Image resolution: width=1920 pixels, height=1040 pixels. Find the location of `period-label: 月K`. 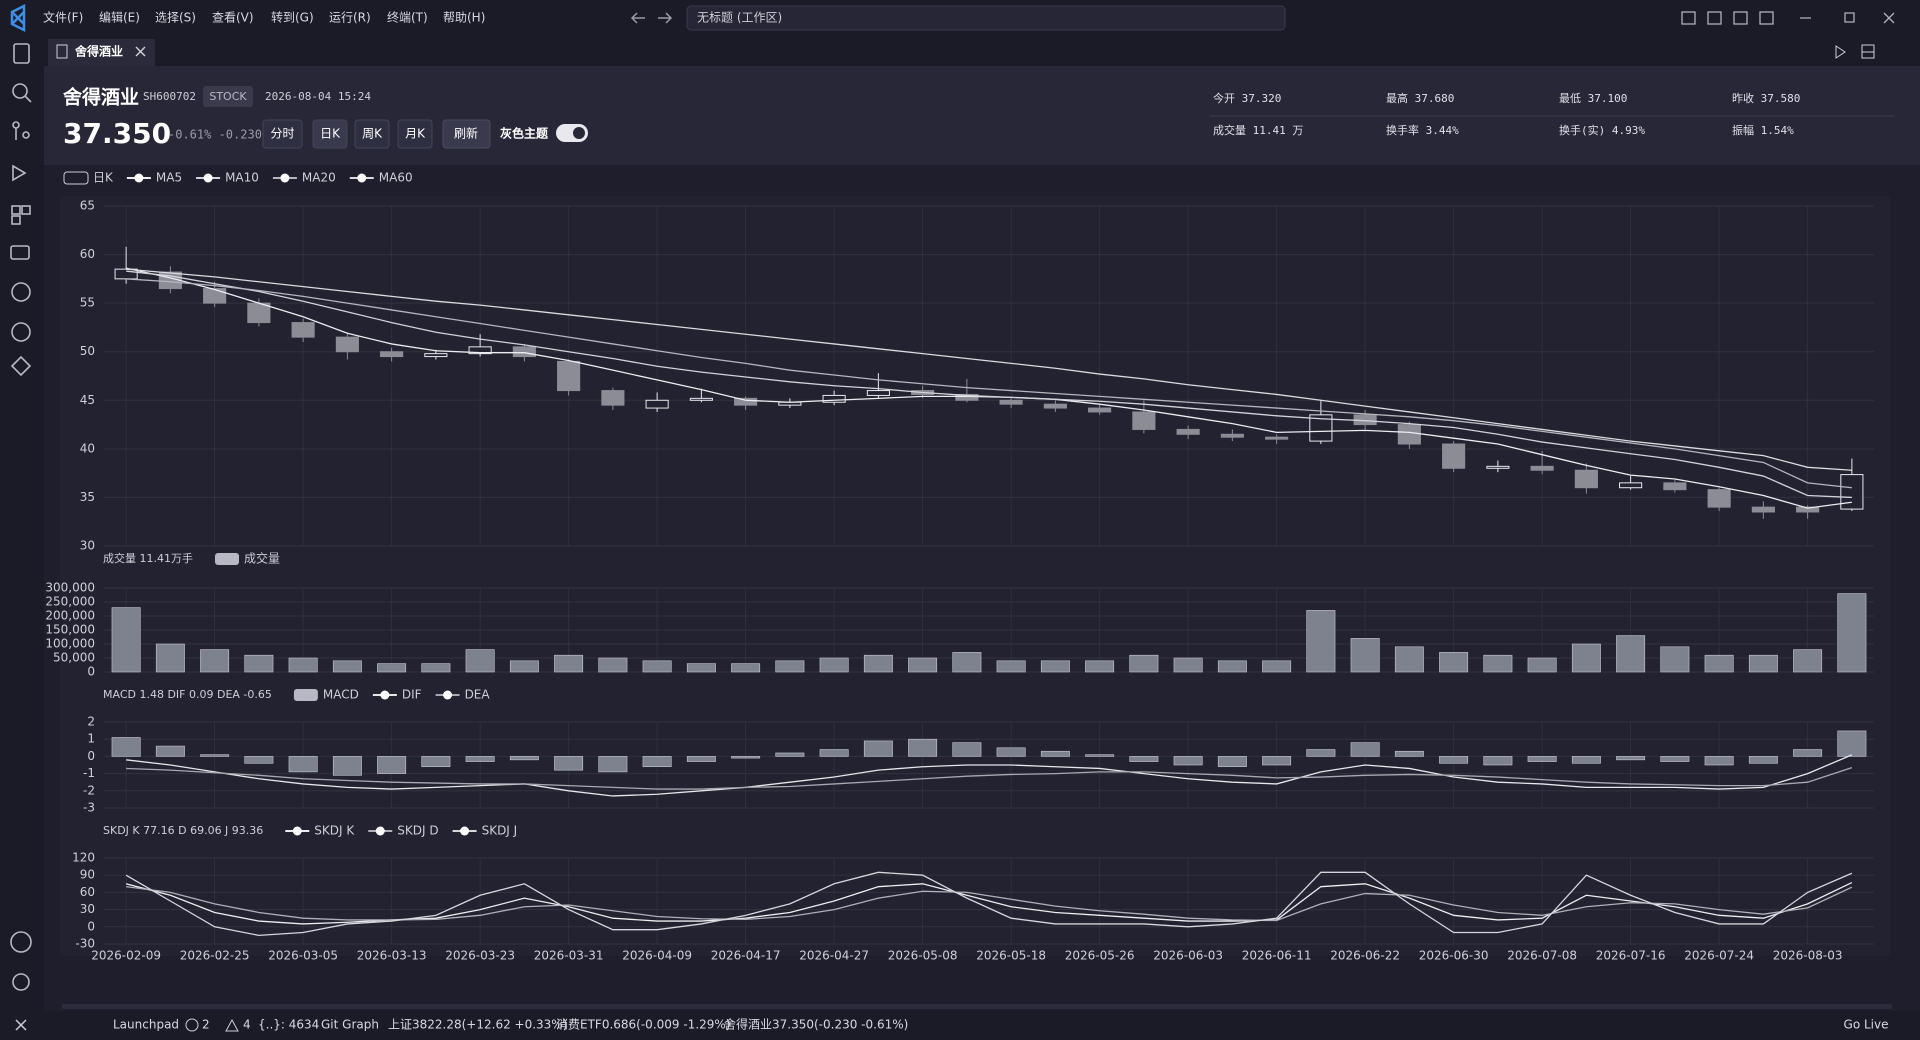

period-label: 月K is located at coordinates (415, 134).